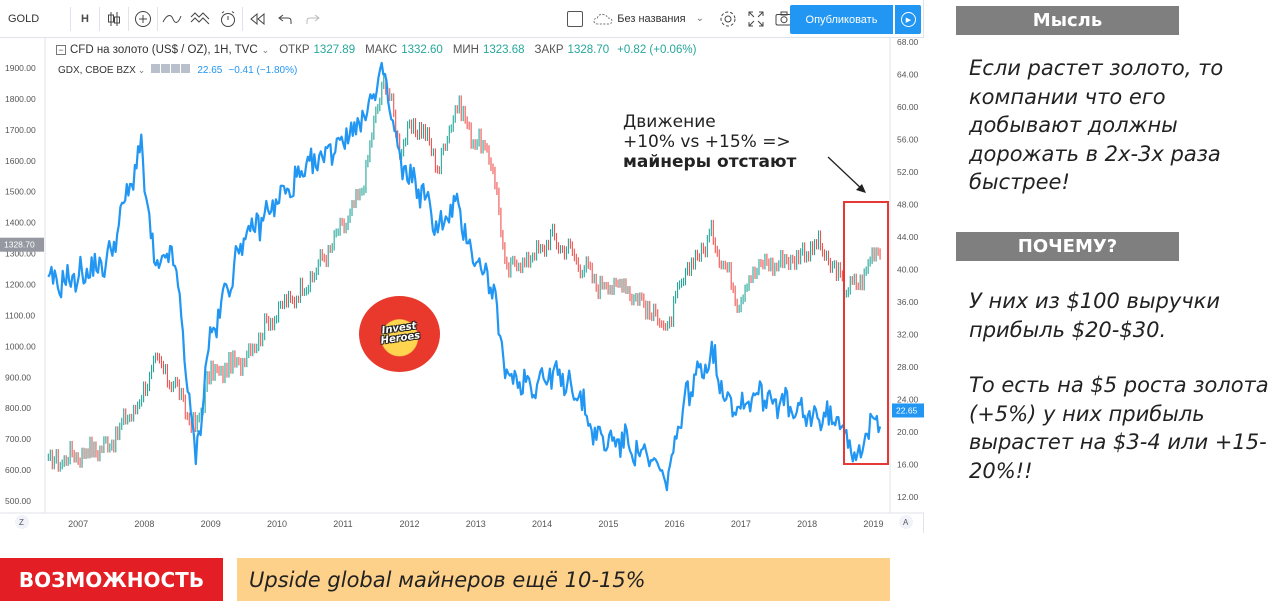 This screenshot has width=1280, height=609. Describe the element at coordinates (277, 524) in the screenshot. I see `x-tick-label: 2010` at that location.